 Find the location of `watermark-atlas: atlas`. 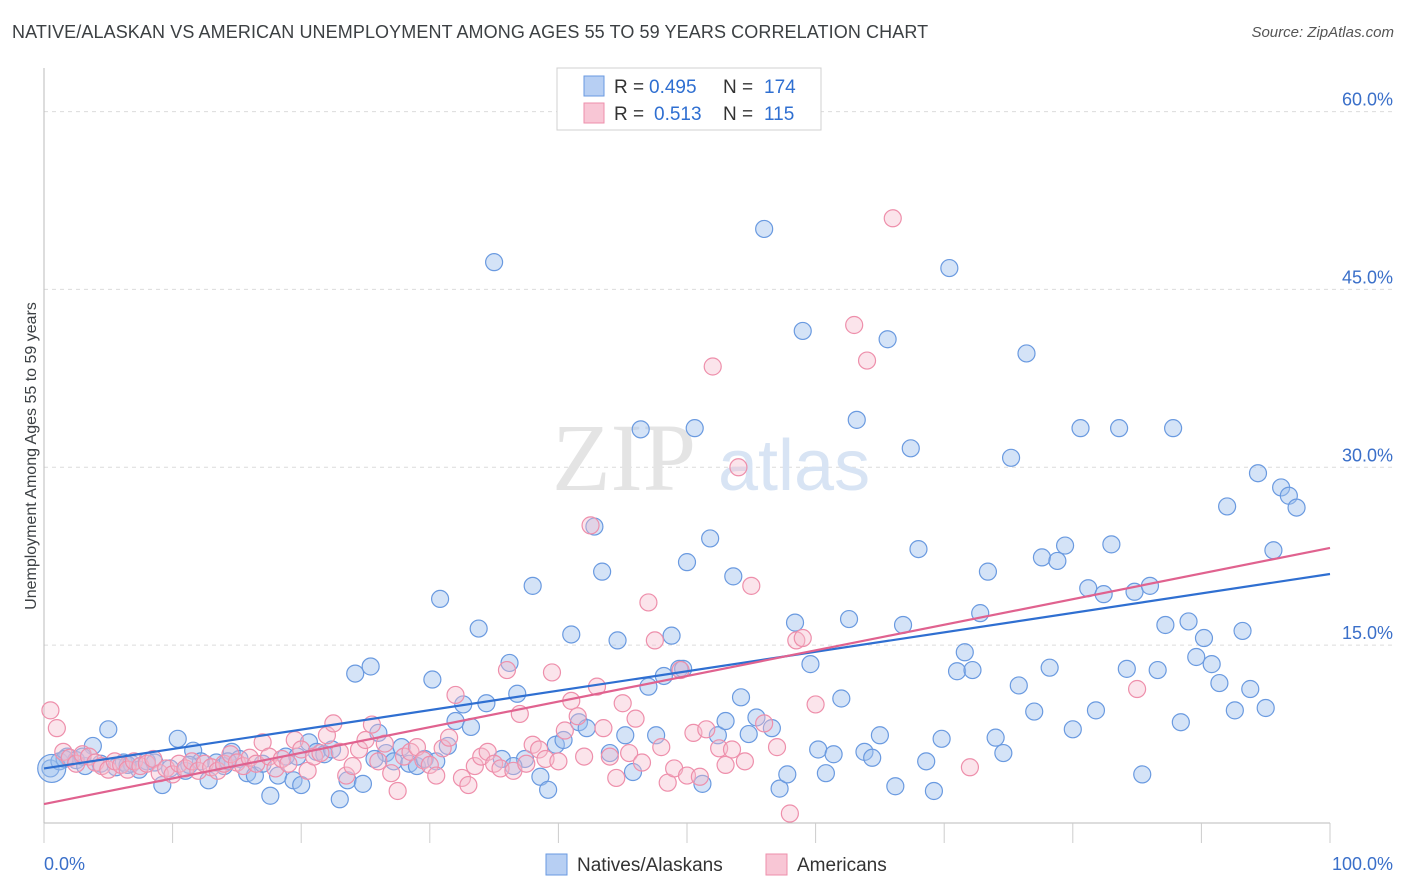

watermark-atlas: atlas is located at coordinates (794, 466).